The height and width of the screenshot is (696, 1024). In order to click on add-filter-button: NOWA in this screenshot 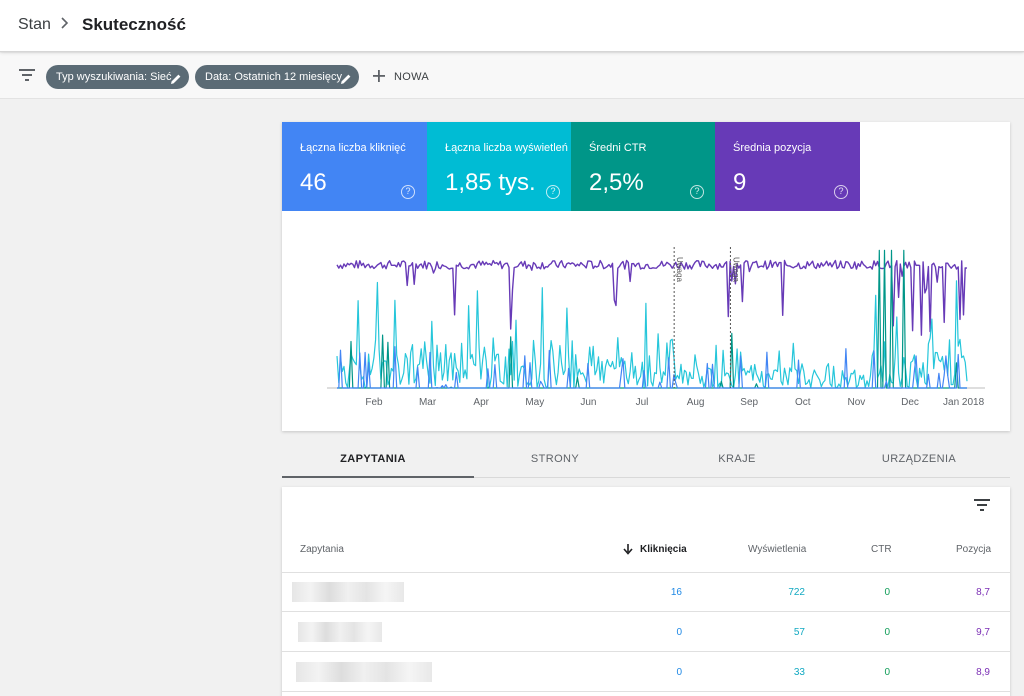, I will do `click(400, 77)`.